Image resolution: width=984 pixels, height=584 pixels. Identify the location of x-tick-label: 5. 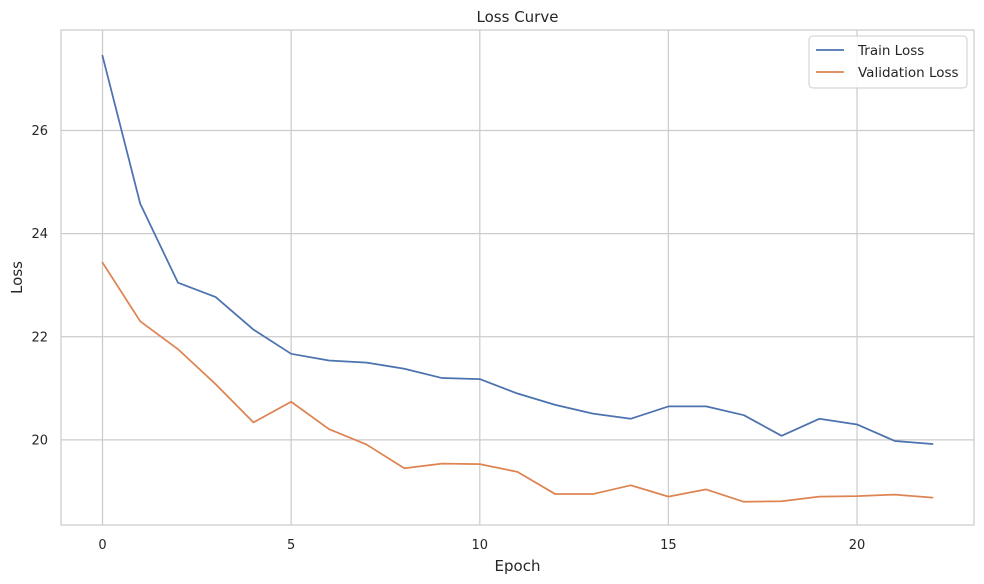
(291, 545).